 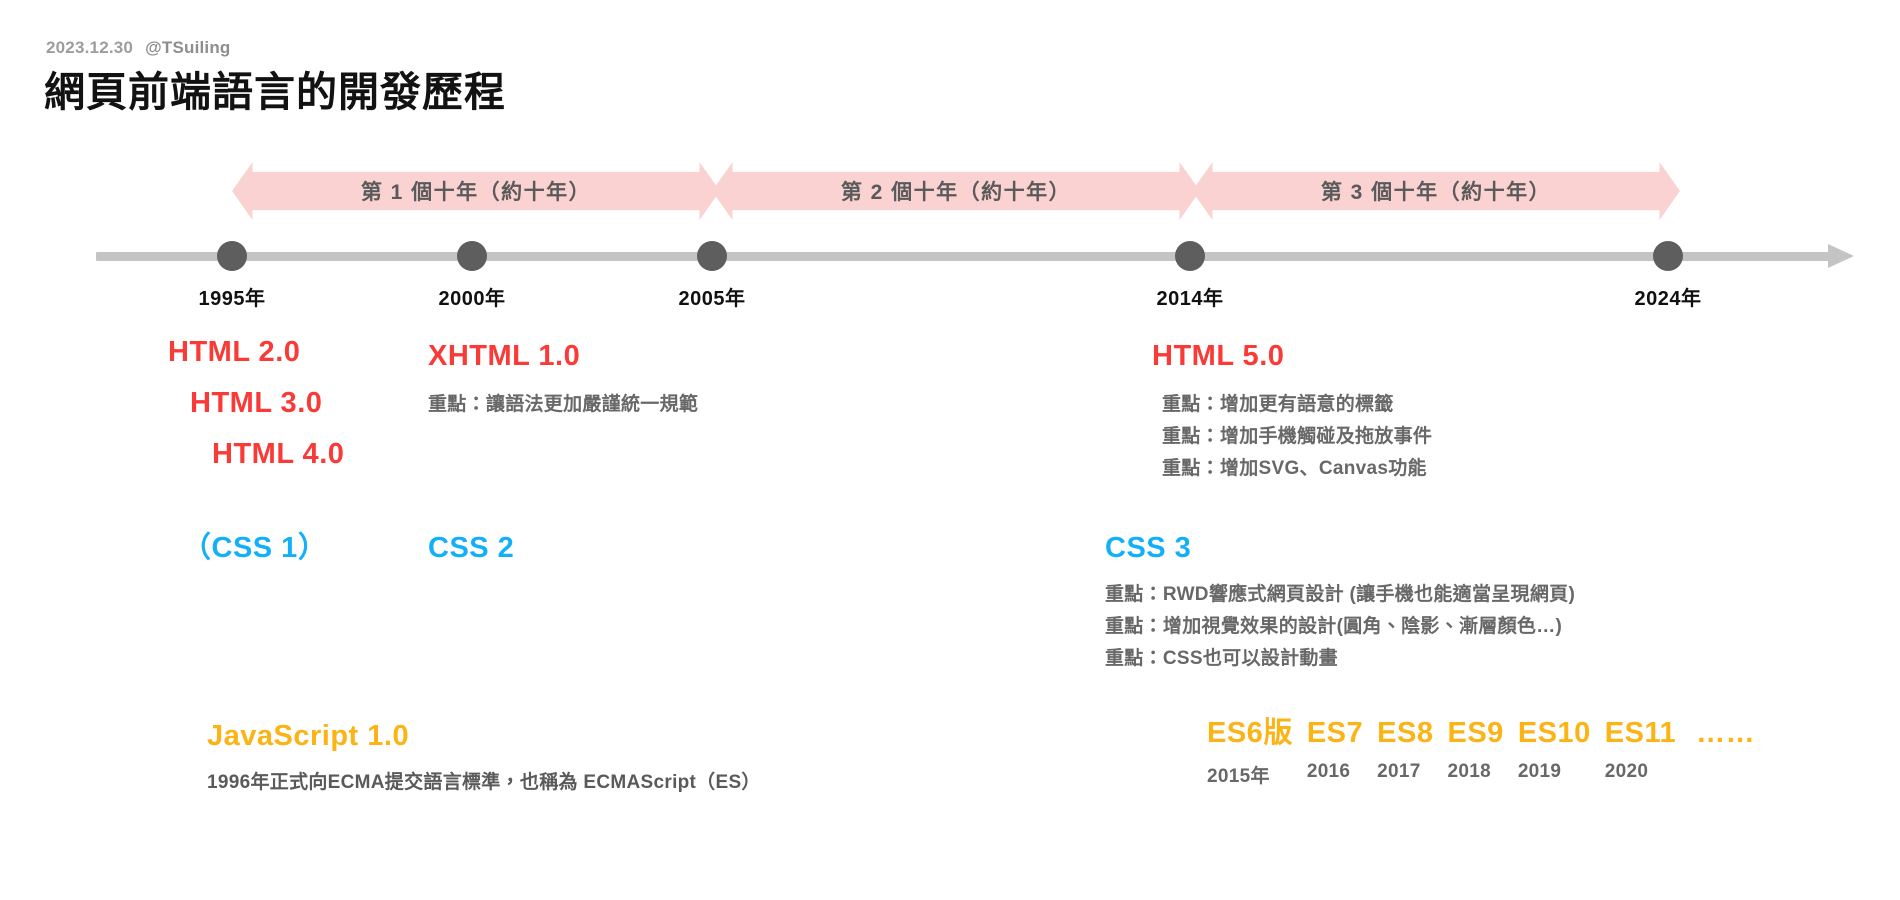 What do you see at coordinates (1335, 733) in the screenshot?
I see `es-version-name-2: ES7` at bounding box center [1335, 733].